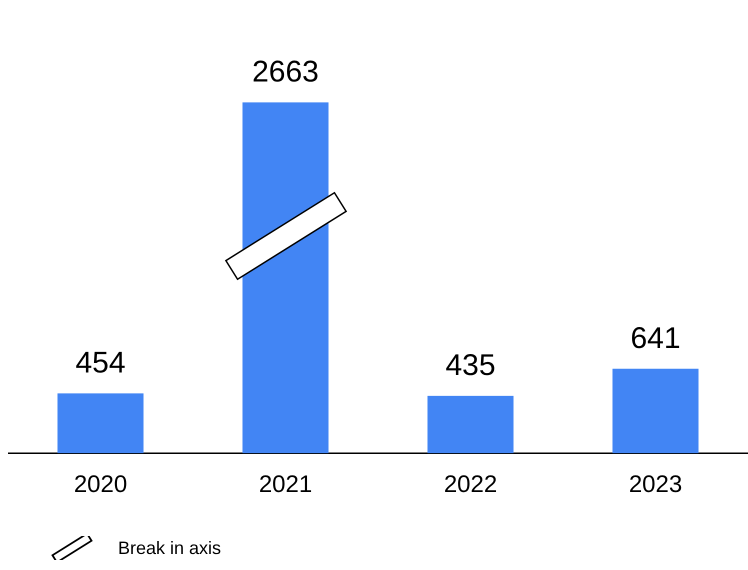 The height and width of the screenshot is (570, 748). What do you see at coordinates (170, 548) in the screenshot?
I see `text: Break in axis` at bounding box center [170, 548].